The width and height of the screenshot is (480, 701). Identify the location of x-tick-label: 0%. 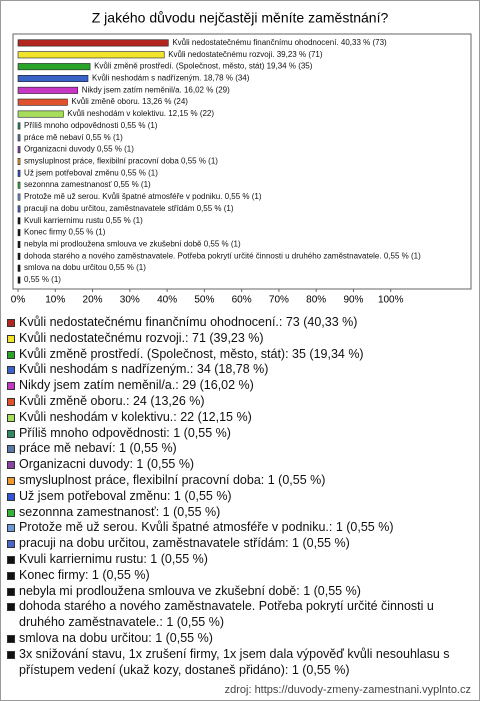
(18, 300).